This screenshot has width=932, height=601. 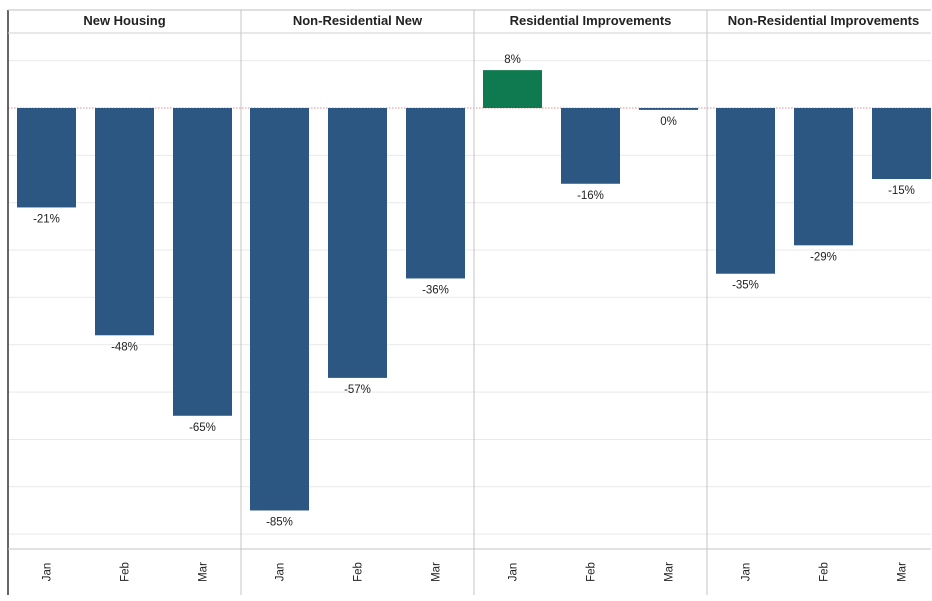 What do you see at coordinates (357, 390) in the screenshot?
I see `bar-value-label: -57%` at bounding box center [357, 390].